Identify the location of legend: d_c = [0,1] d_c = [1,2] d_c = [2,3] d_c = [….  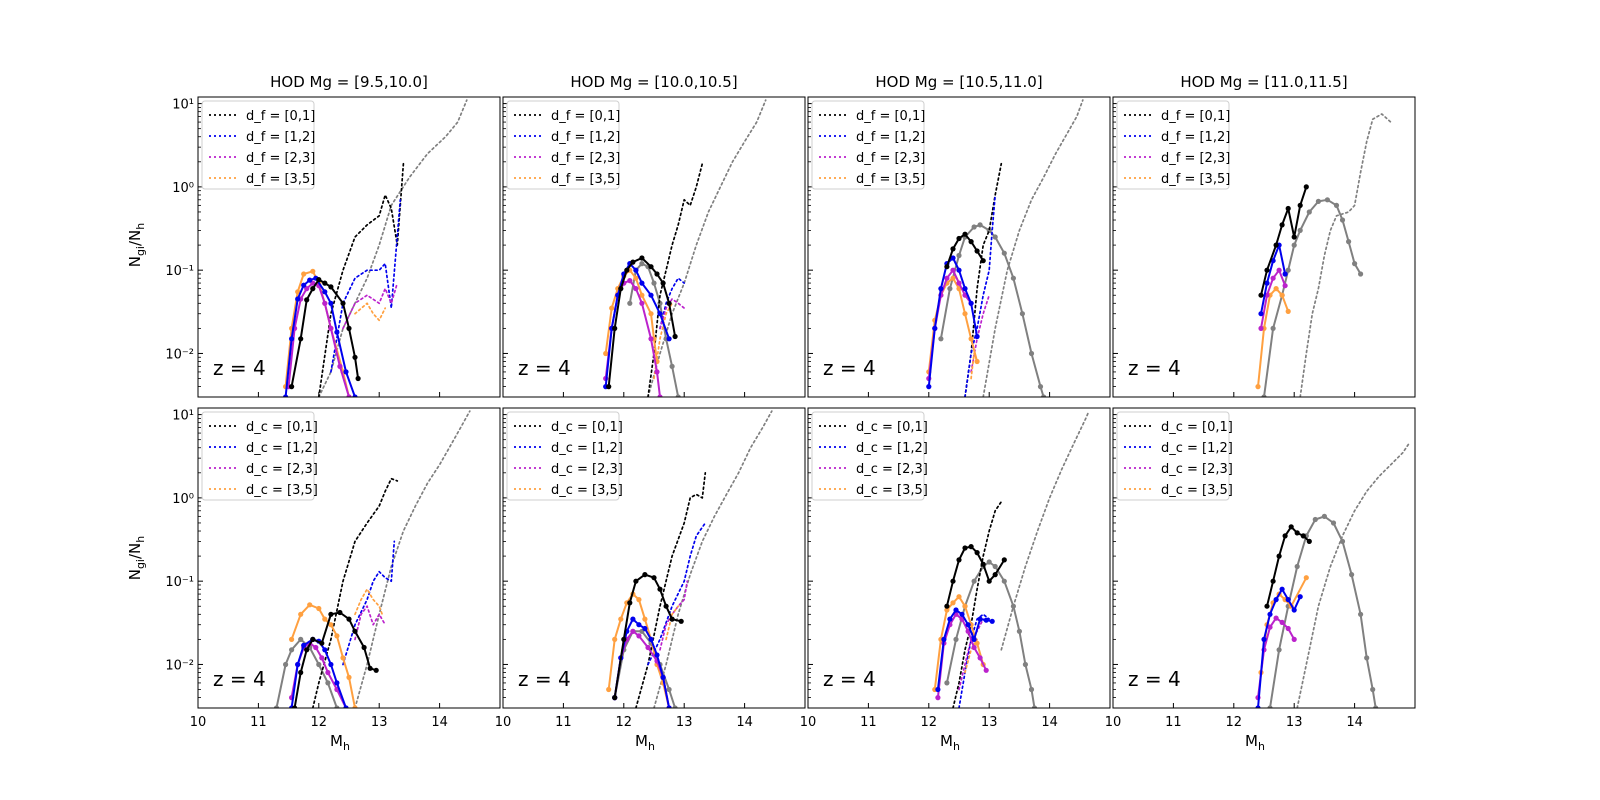
(869, 456).